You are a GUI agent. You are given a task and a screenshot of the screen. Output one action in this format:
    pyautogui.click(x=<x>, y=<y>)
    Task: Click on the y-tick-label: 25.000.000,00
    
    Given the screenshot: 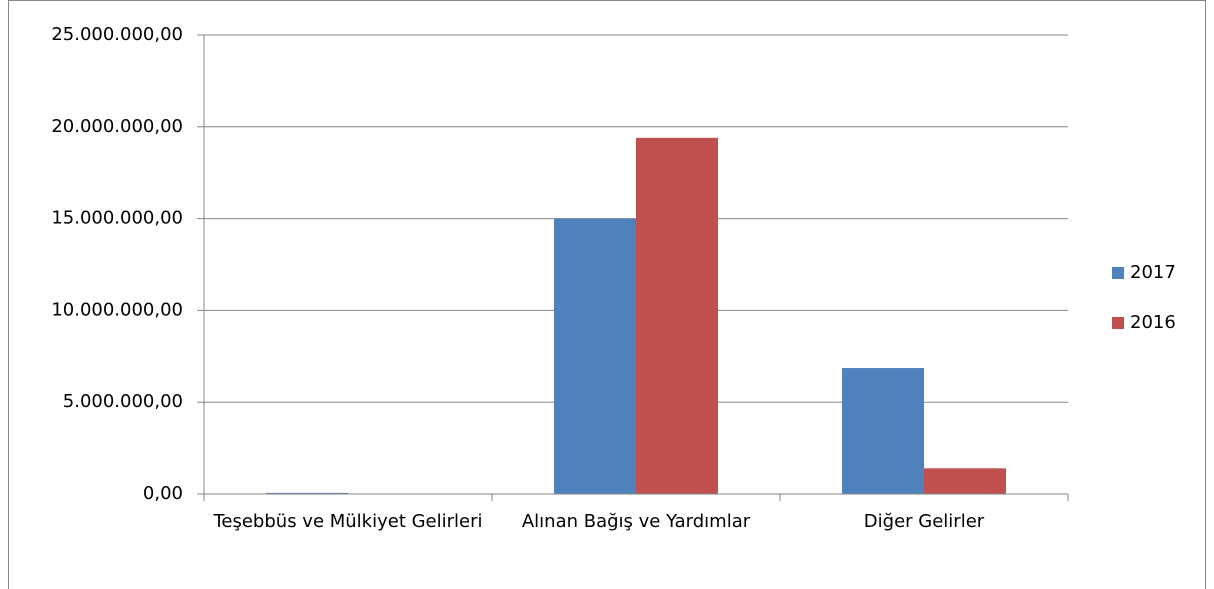 What is the action you would take?
    pyautogui.click(x=117, y=34)
    